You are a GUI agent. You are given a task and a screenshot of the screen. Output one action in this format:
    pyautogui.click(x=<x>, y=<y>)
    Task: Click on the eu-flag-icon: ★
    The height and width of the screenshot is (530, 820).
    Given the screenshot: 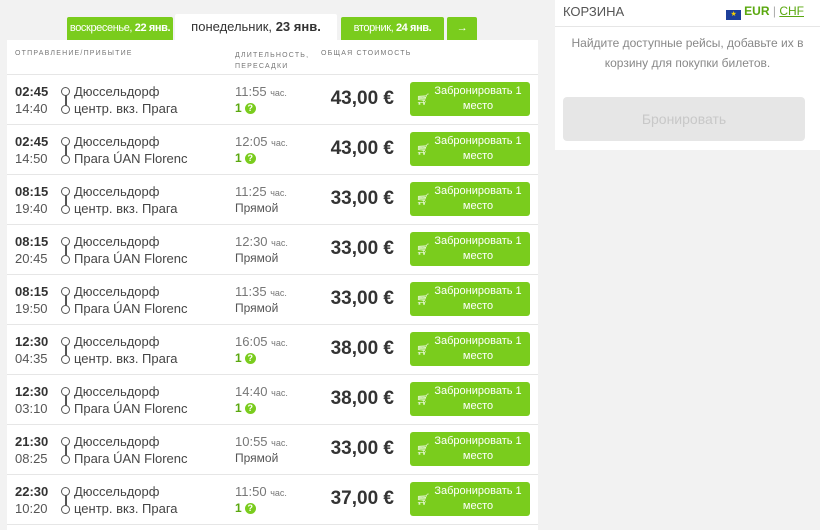 What is the action you would take?
    pyautogui.click(x=734, y=15)
    